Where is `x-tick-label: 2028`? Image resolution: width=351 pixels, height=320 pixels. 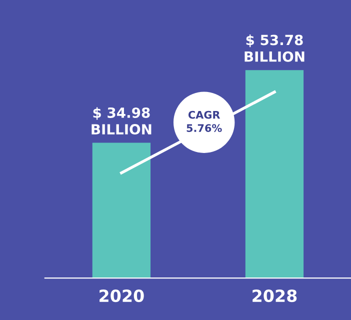
x-tick-label: 2028 is located at coordinates (274, 295).